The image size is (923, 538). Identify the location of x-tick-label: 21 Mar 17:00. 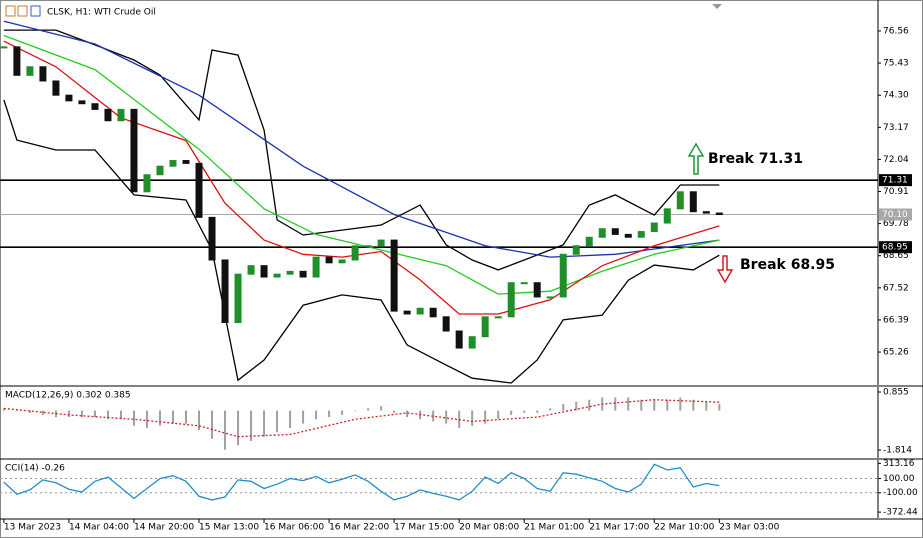
(619, 528).